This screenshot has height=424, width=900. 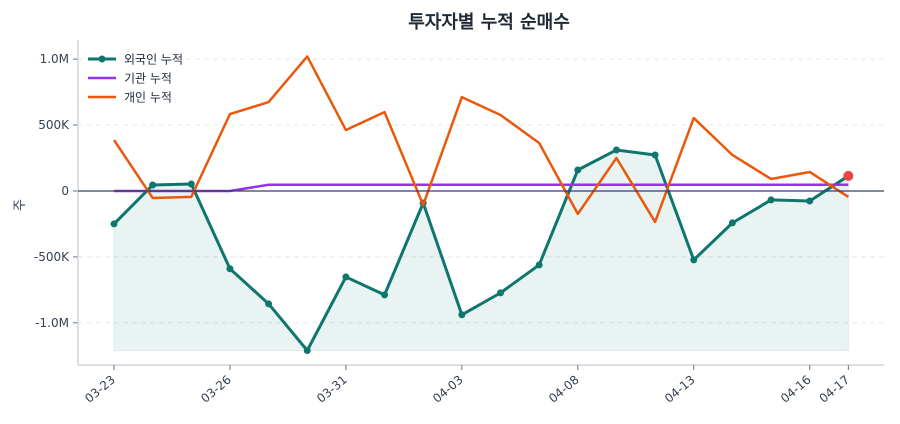 I want to click on x-tick-label: 03-23, so click(x=100, y=389).